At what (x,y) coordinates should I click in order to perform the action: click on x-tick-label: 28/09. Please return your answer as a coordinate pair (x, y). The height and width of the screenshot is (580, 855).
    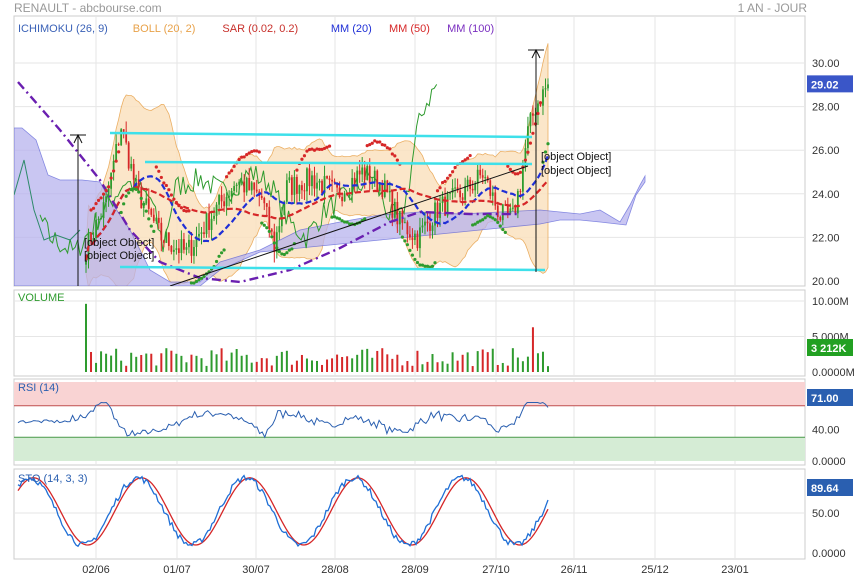
    Looking at the image, I should click on (415, 570).